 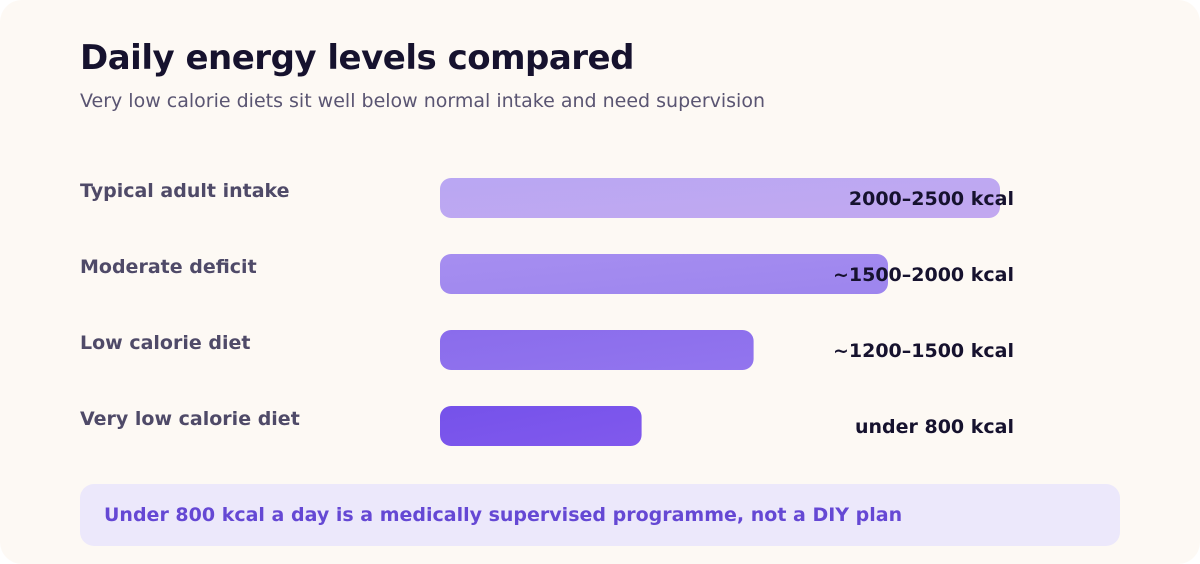 What do you see at coordinates (934, 427) in the screenshot?
I see `value-label: under 800 kcal` at bounding box center [934, 427].